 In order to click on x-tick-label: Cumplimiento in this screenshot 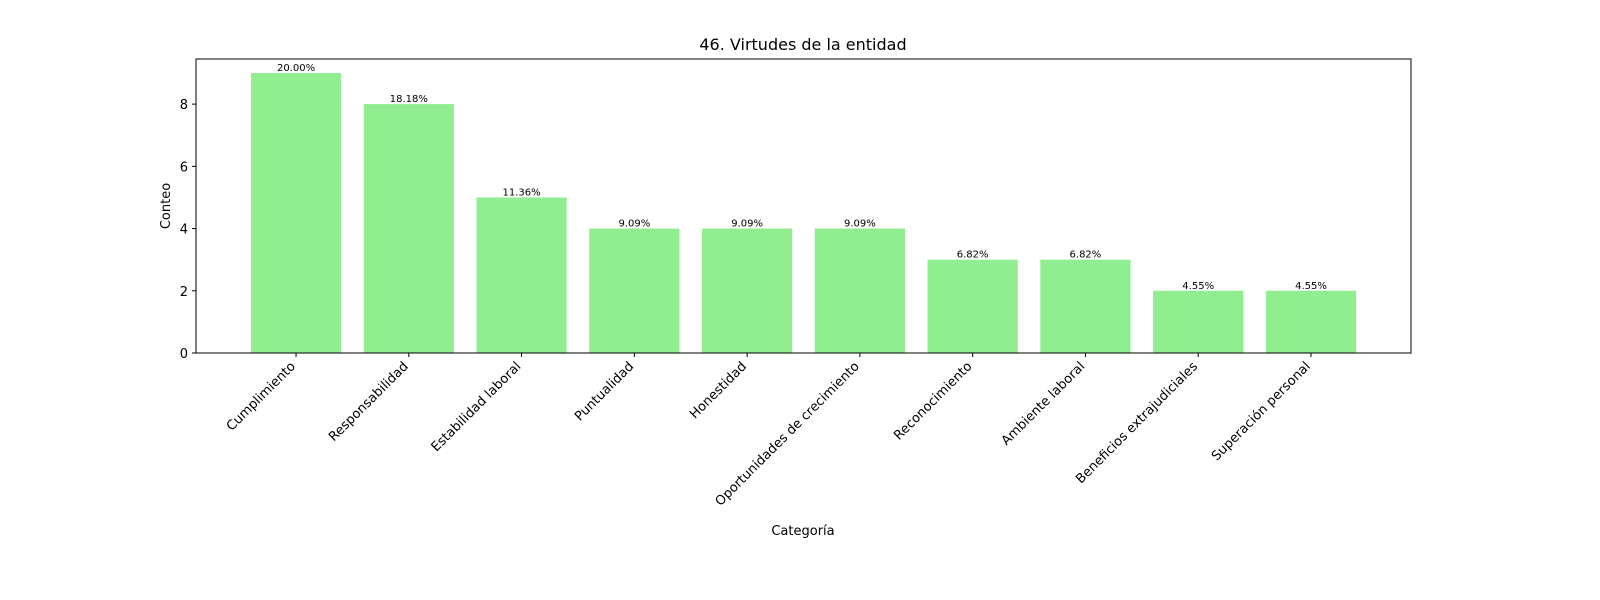, I will do `click(261, 396)`.